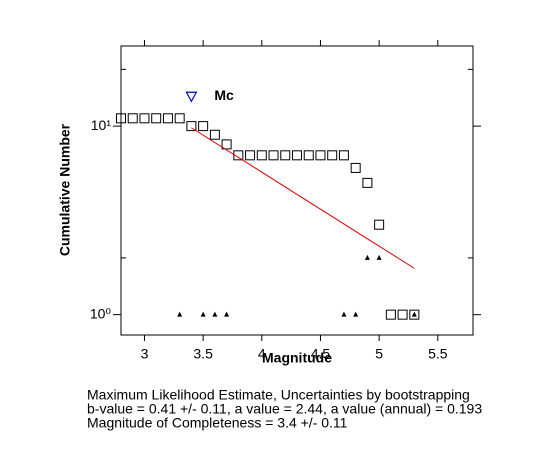 The image size is (544, 461). I want to click on x-tick-label: 4.5, so click(321, 354).